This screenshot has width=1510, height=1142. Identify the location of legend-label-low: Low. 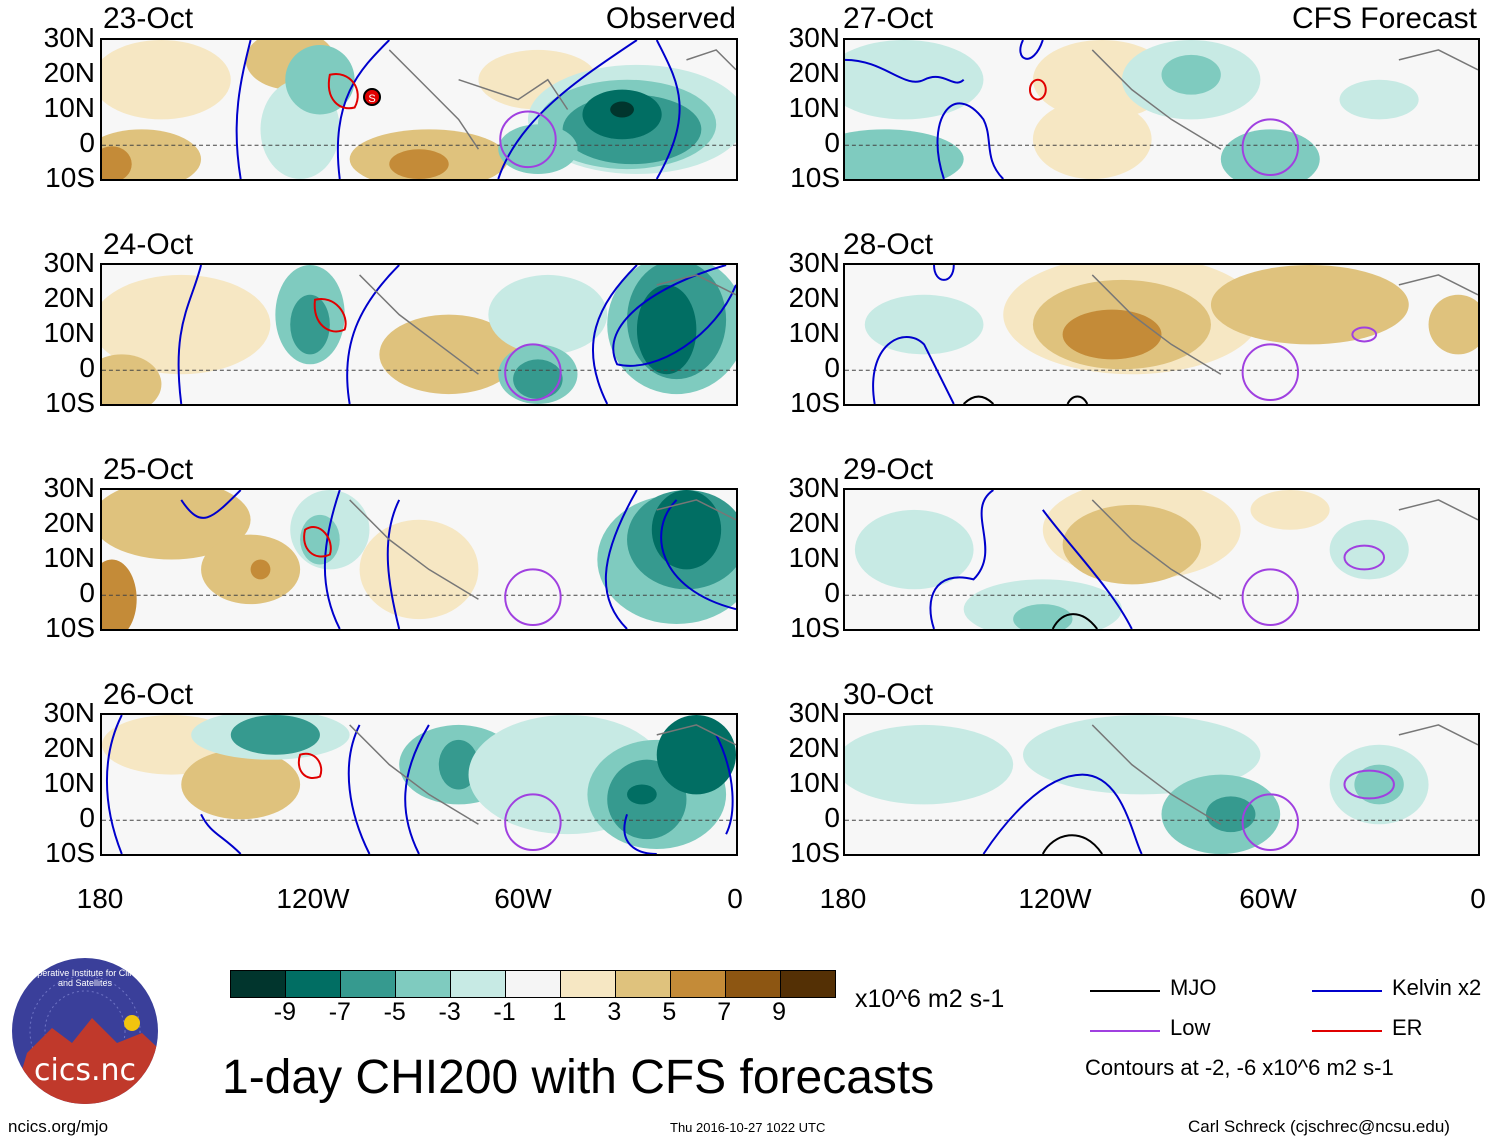
(1190, 1027).